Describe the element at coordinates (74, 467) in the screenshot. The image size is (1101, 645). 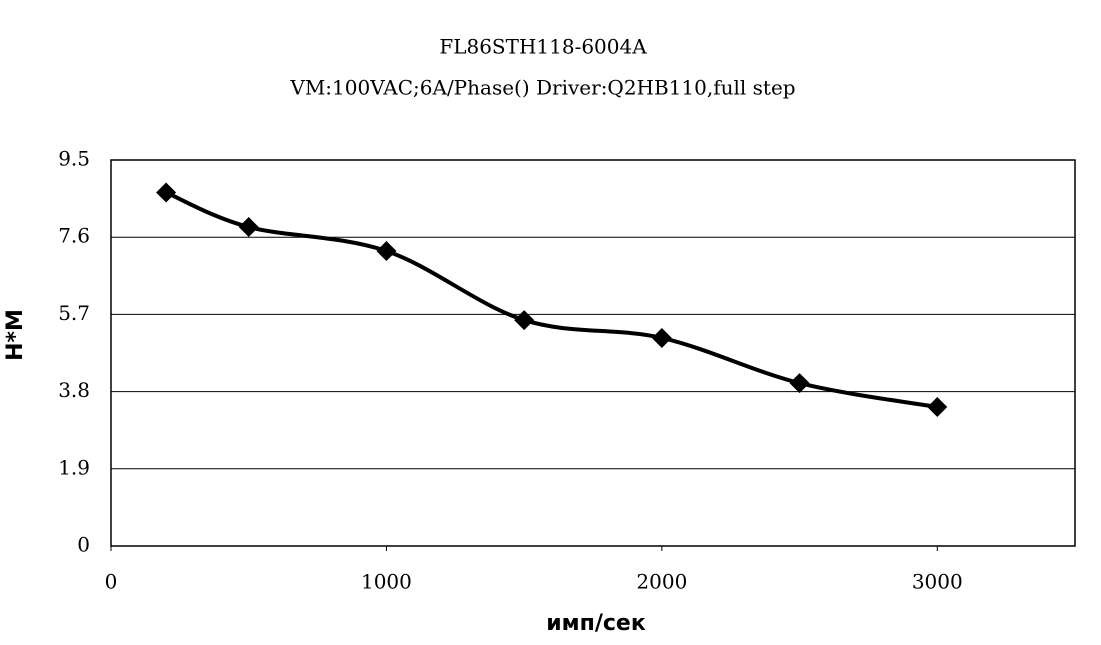
I see `y-tick-label: 1.9` at that location.